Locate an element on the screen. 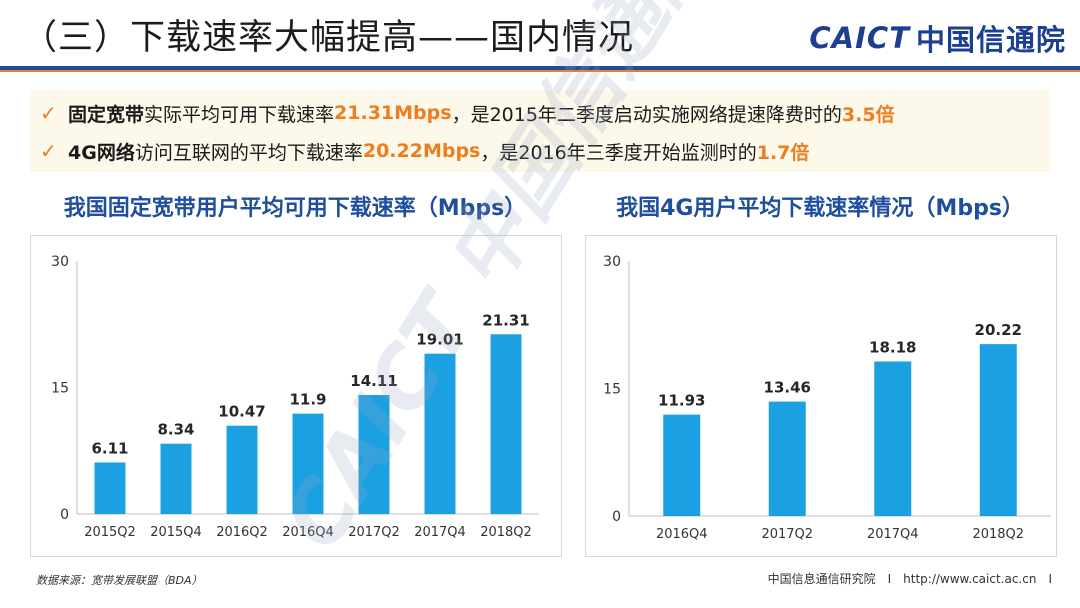 The height and width of the screenshot is (608, 1080). page-title: （三）下载速率大幅提高——国内情况 is located at coordinates (328, 38).